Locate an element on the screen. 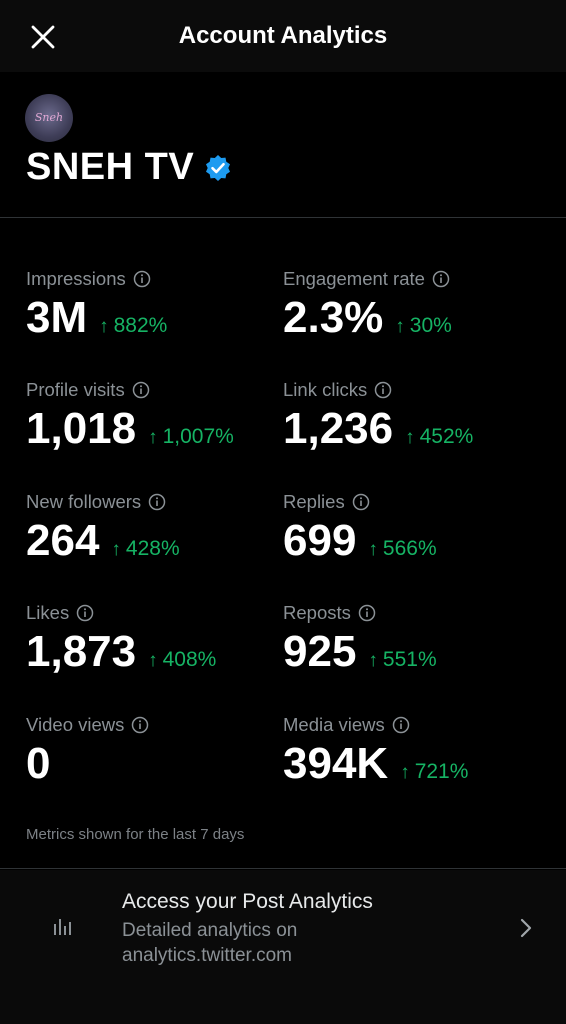  metric-label: Reposts is located at coordinates (317, 612).